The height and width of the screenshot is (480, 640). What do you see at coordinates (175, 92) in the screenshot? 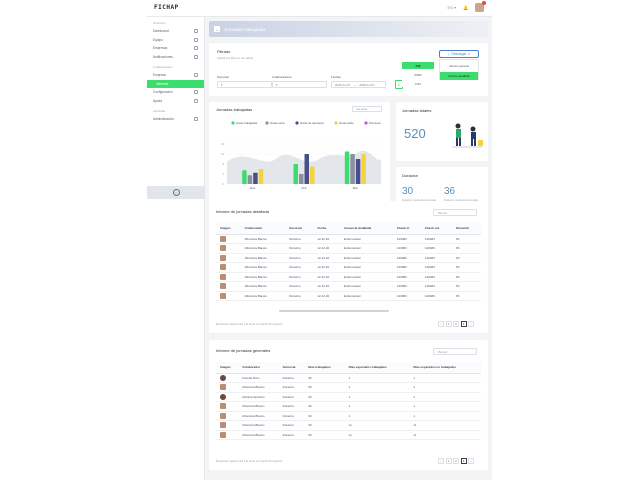
I see `sidebar-item-configuracin: Configuración` at bounding box center [175, 92].